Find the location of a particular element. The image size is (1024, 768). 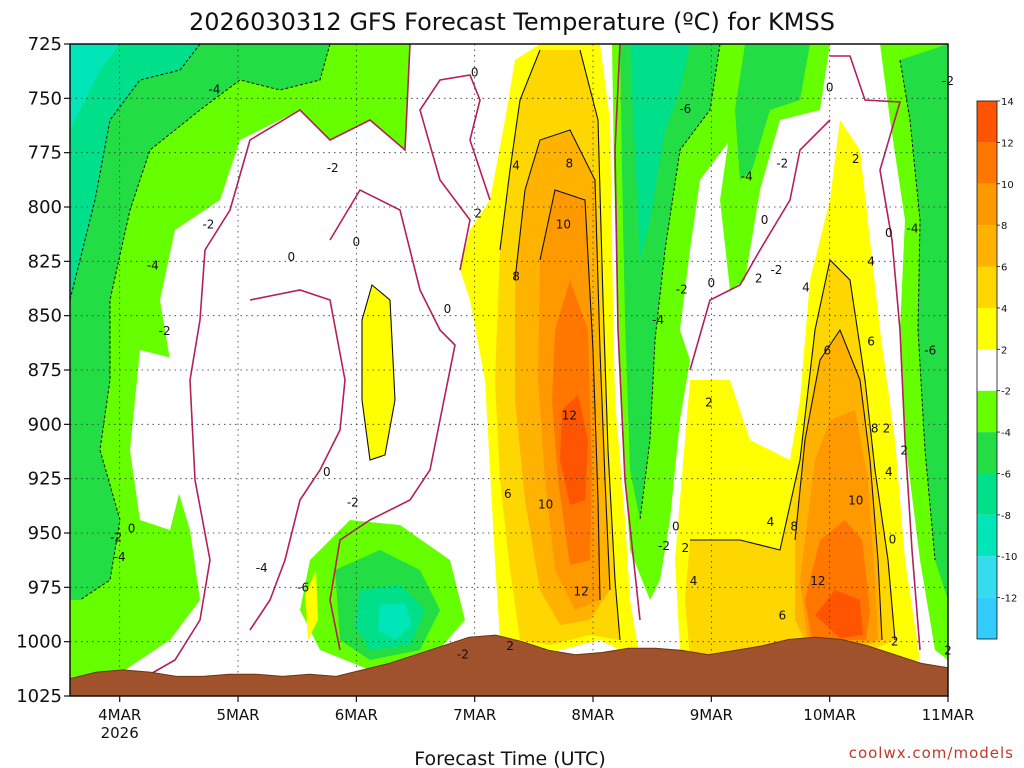

colorbar-label: 6 is located at coordinates (1004, 268).